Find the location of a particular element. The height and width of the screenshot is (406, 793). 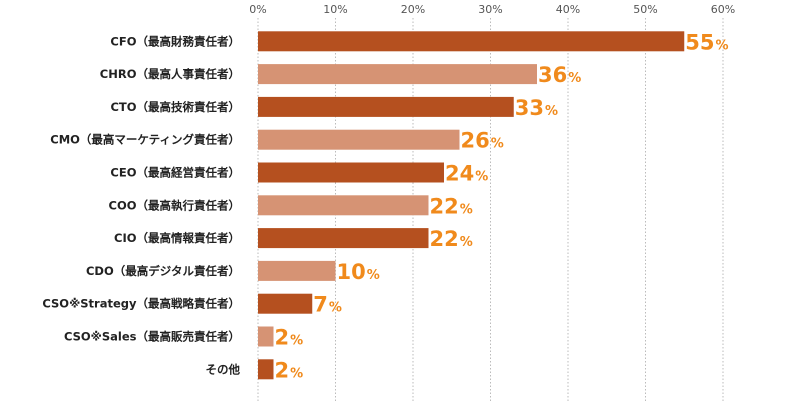

value-number: 10 is located at coordinates (351, 272).